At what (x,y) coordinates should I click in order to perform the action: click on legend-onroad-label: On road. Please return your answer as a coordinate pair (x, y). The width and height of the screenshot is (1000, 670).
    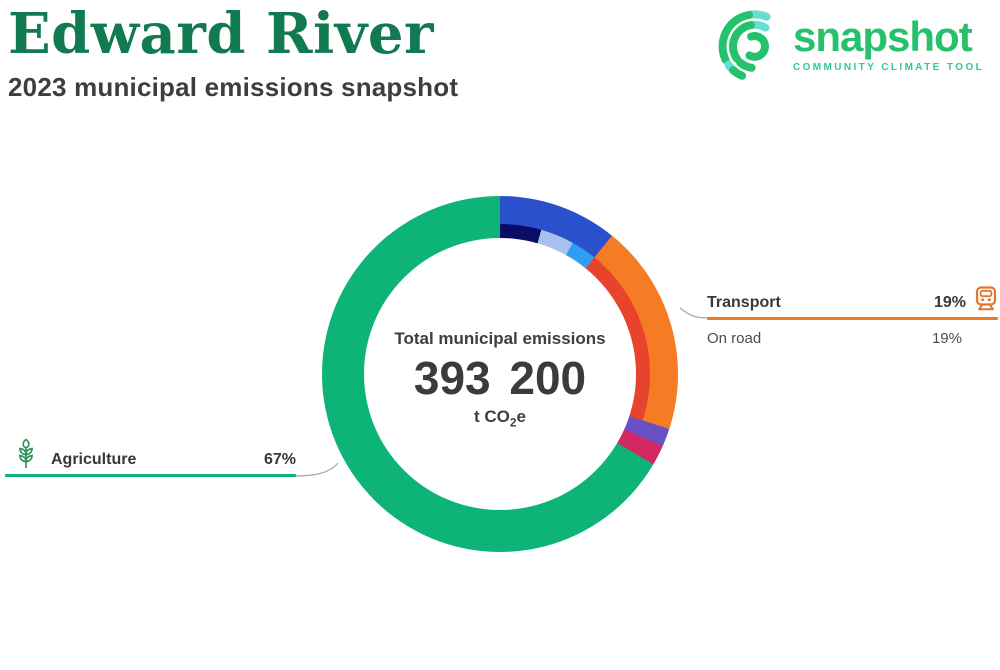
    Looking at the image, I should click on (734, 338).